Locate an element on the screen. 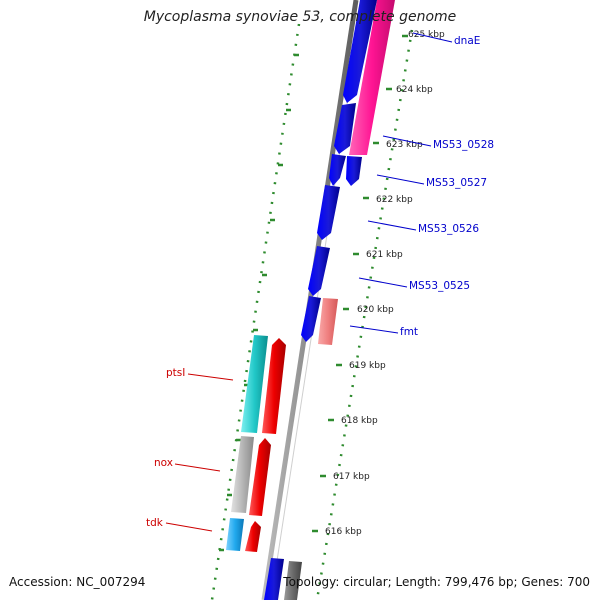 This screenshot has height=600, width=600. gene-nox-red is located at coordinates (260, 477).